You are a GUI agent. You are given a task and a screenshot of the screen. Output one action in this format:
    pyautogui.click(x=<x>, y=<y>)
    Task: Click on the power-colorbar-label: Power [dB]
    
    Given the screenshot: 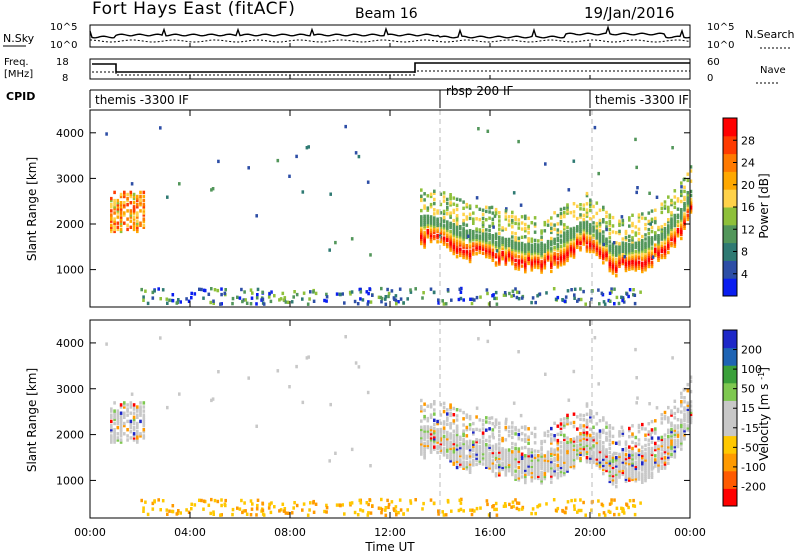 What is the action you would take?
    pyautogui.click(x=764, y=205)
    